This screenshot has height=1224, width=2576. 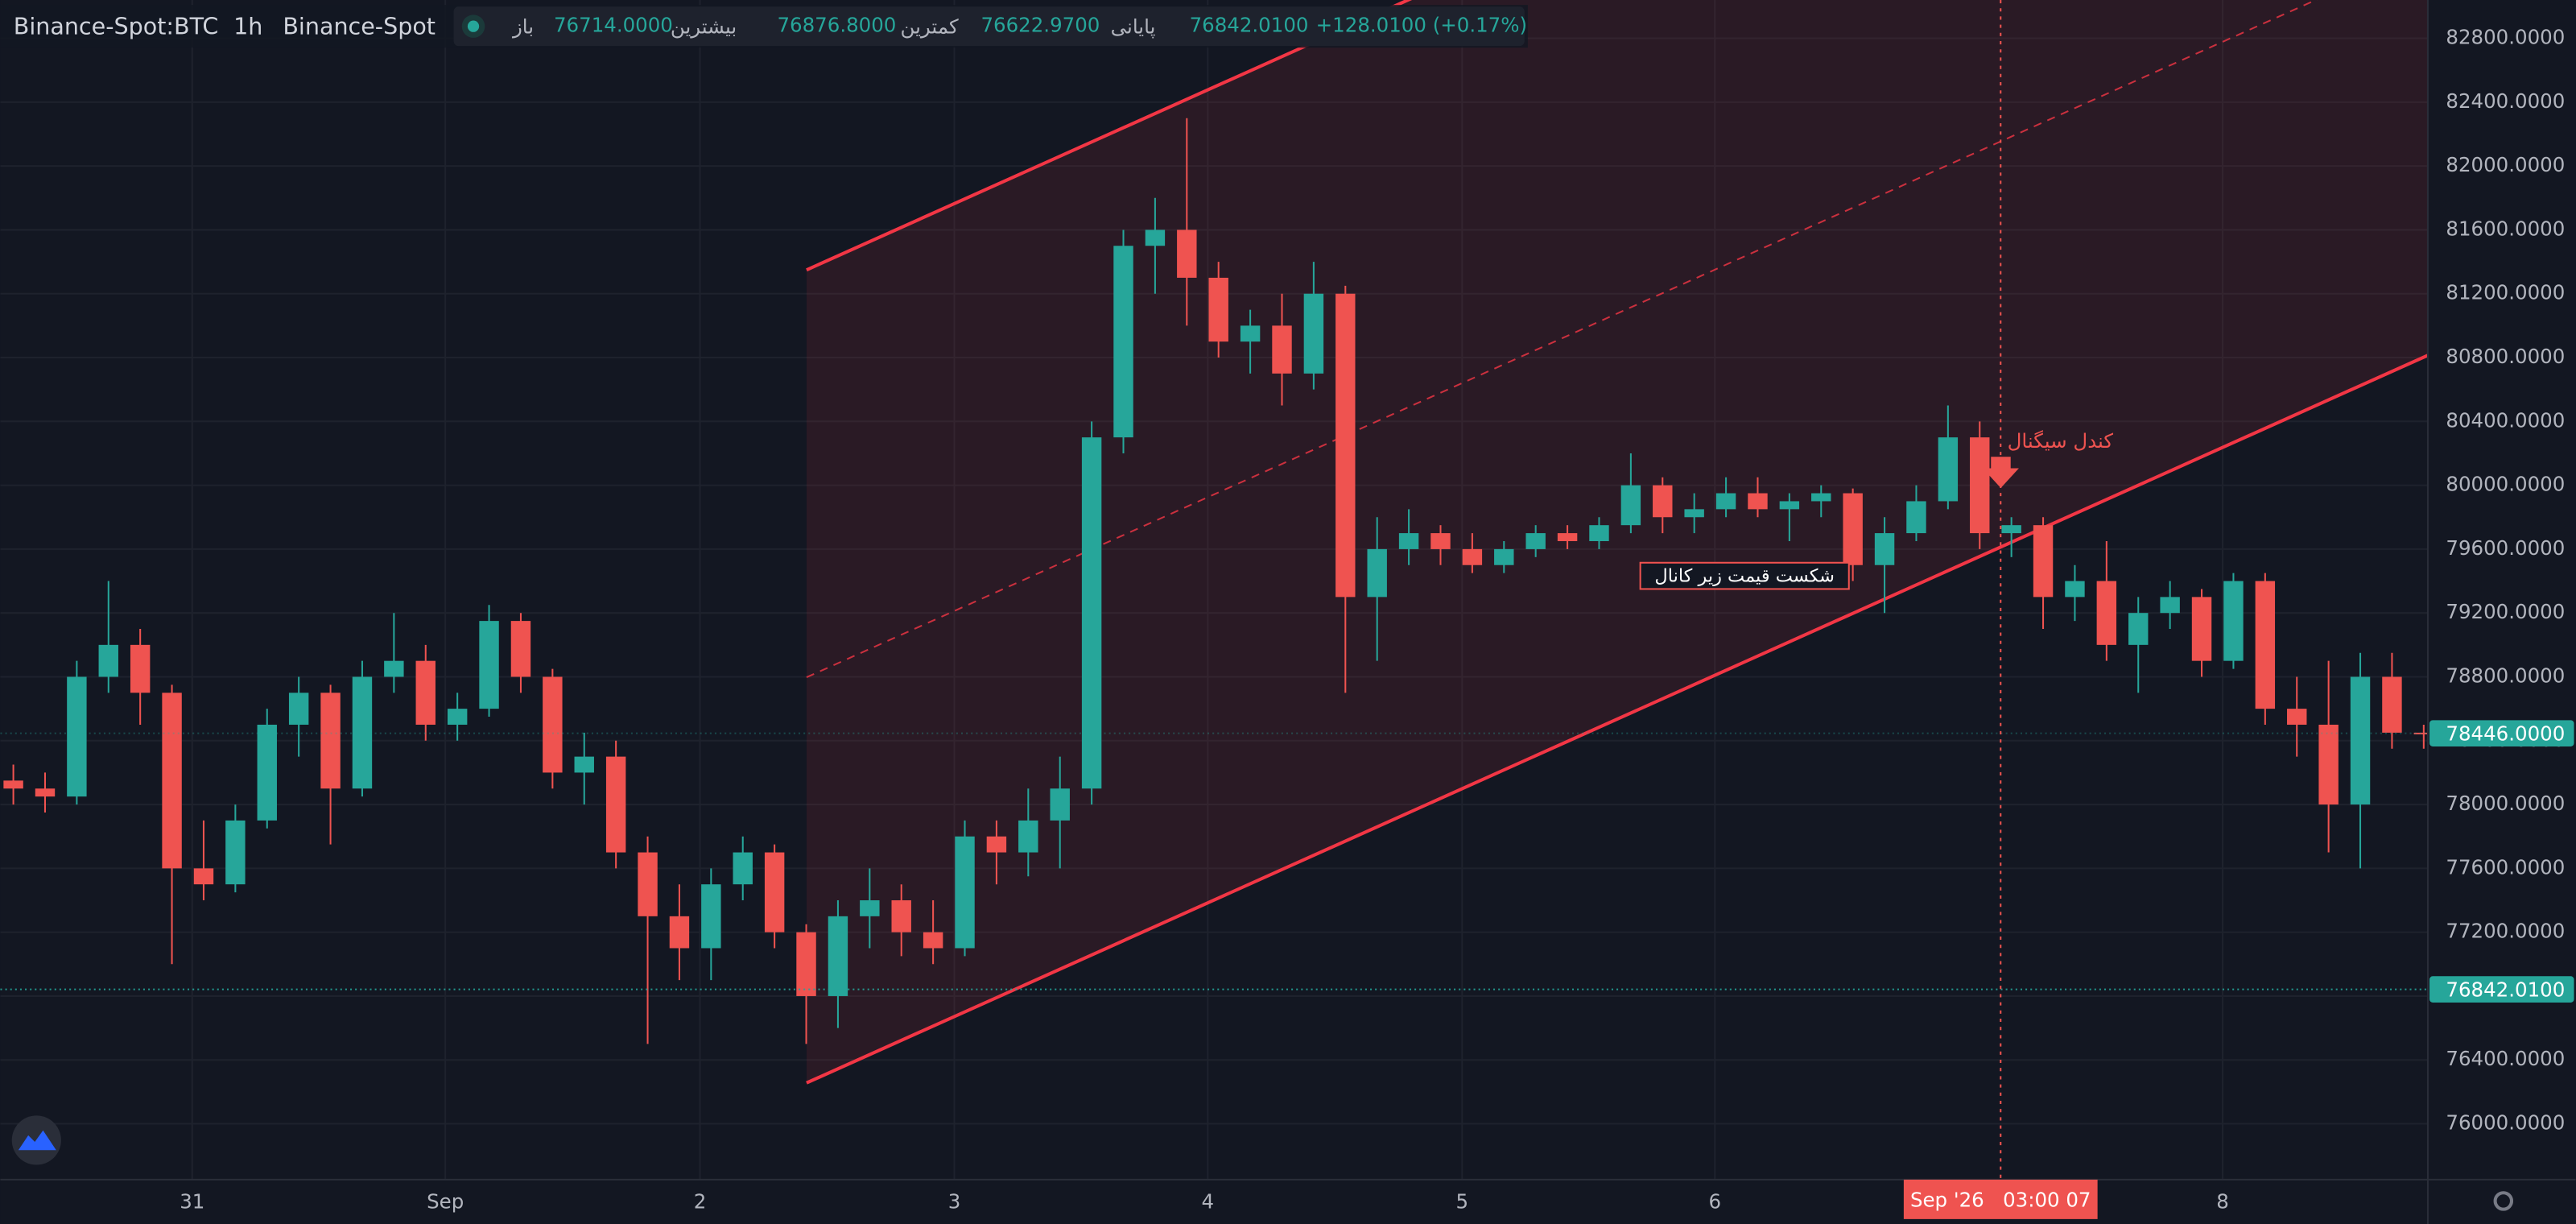 What do you see at coordinates (954, 1201) in the screenshot?
I see `x-tick-label: 3` at bounding box center [954, 1201].